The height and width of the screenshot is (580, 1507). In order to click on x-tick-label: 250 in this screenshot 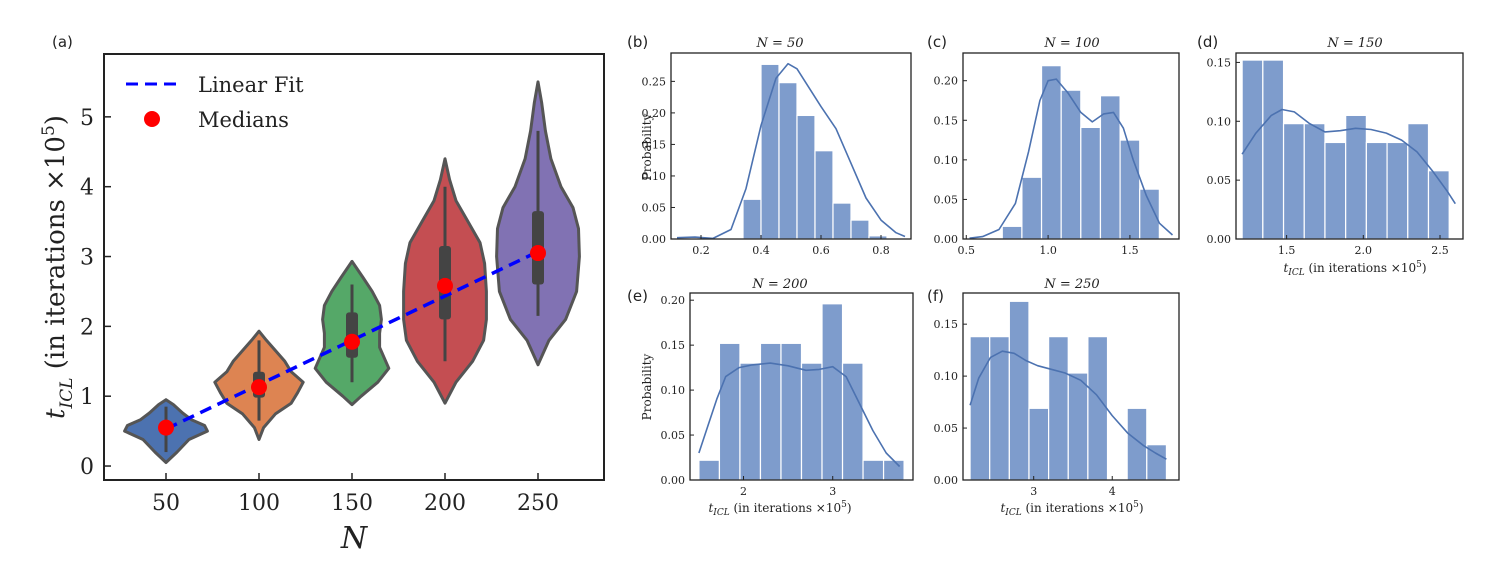, I will do `click(538, 503)`.